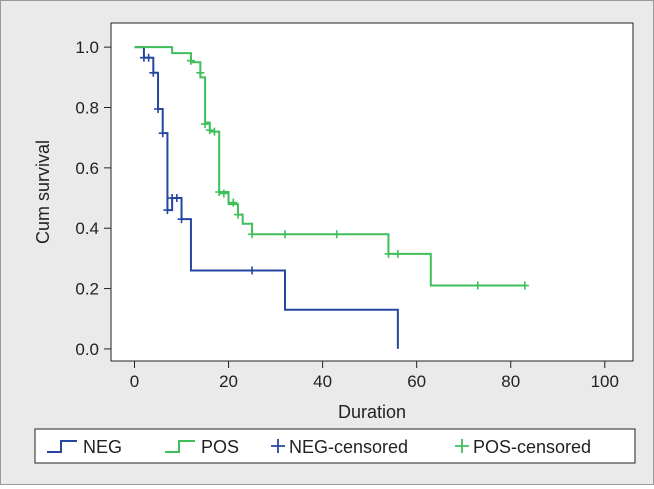 The height and width of the screenshot is (489, 654). What do you see at coordinates (278, 446) in the screenshot?
I see `legend-neg-censored-swatch` at bounding box center [278, 446].